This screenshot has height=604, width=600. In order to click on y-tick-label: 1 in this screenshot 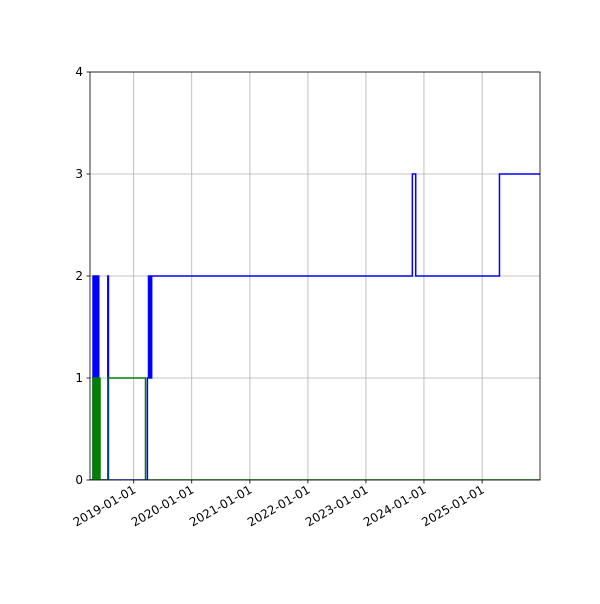, I will do `click(79, 378)`.